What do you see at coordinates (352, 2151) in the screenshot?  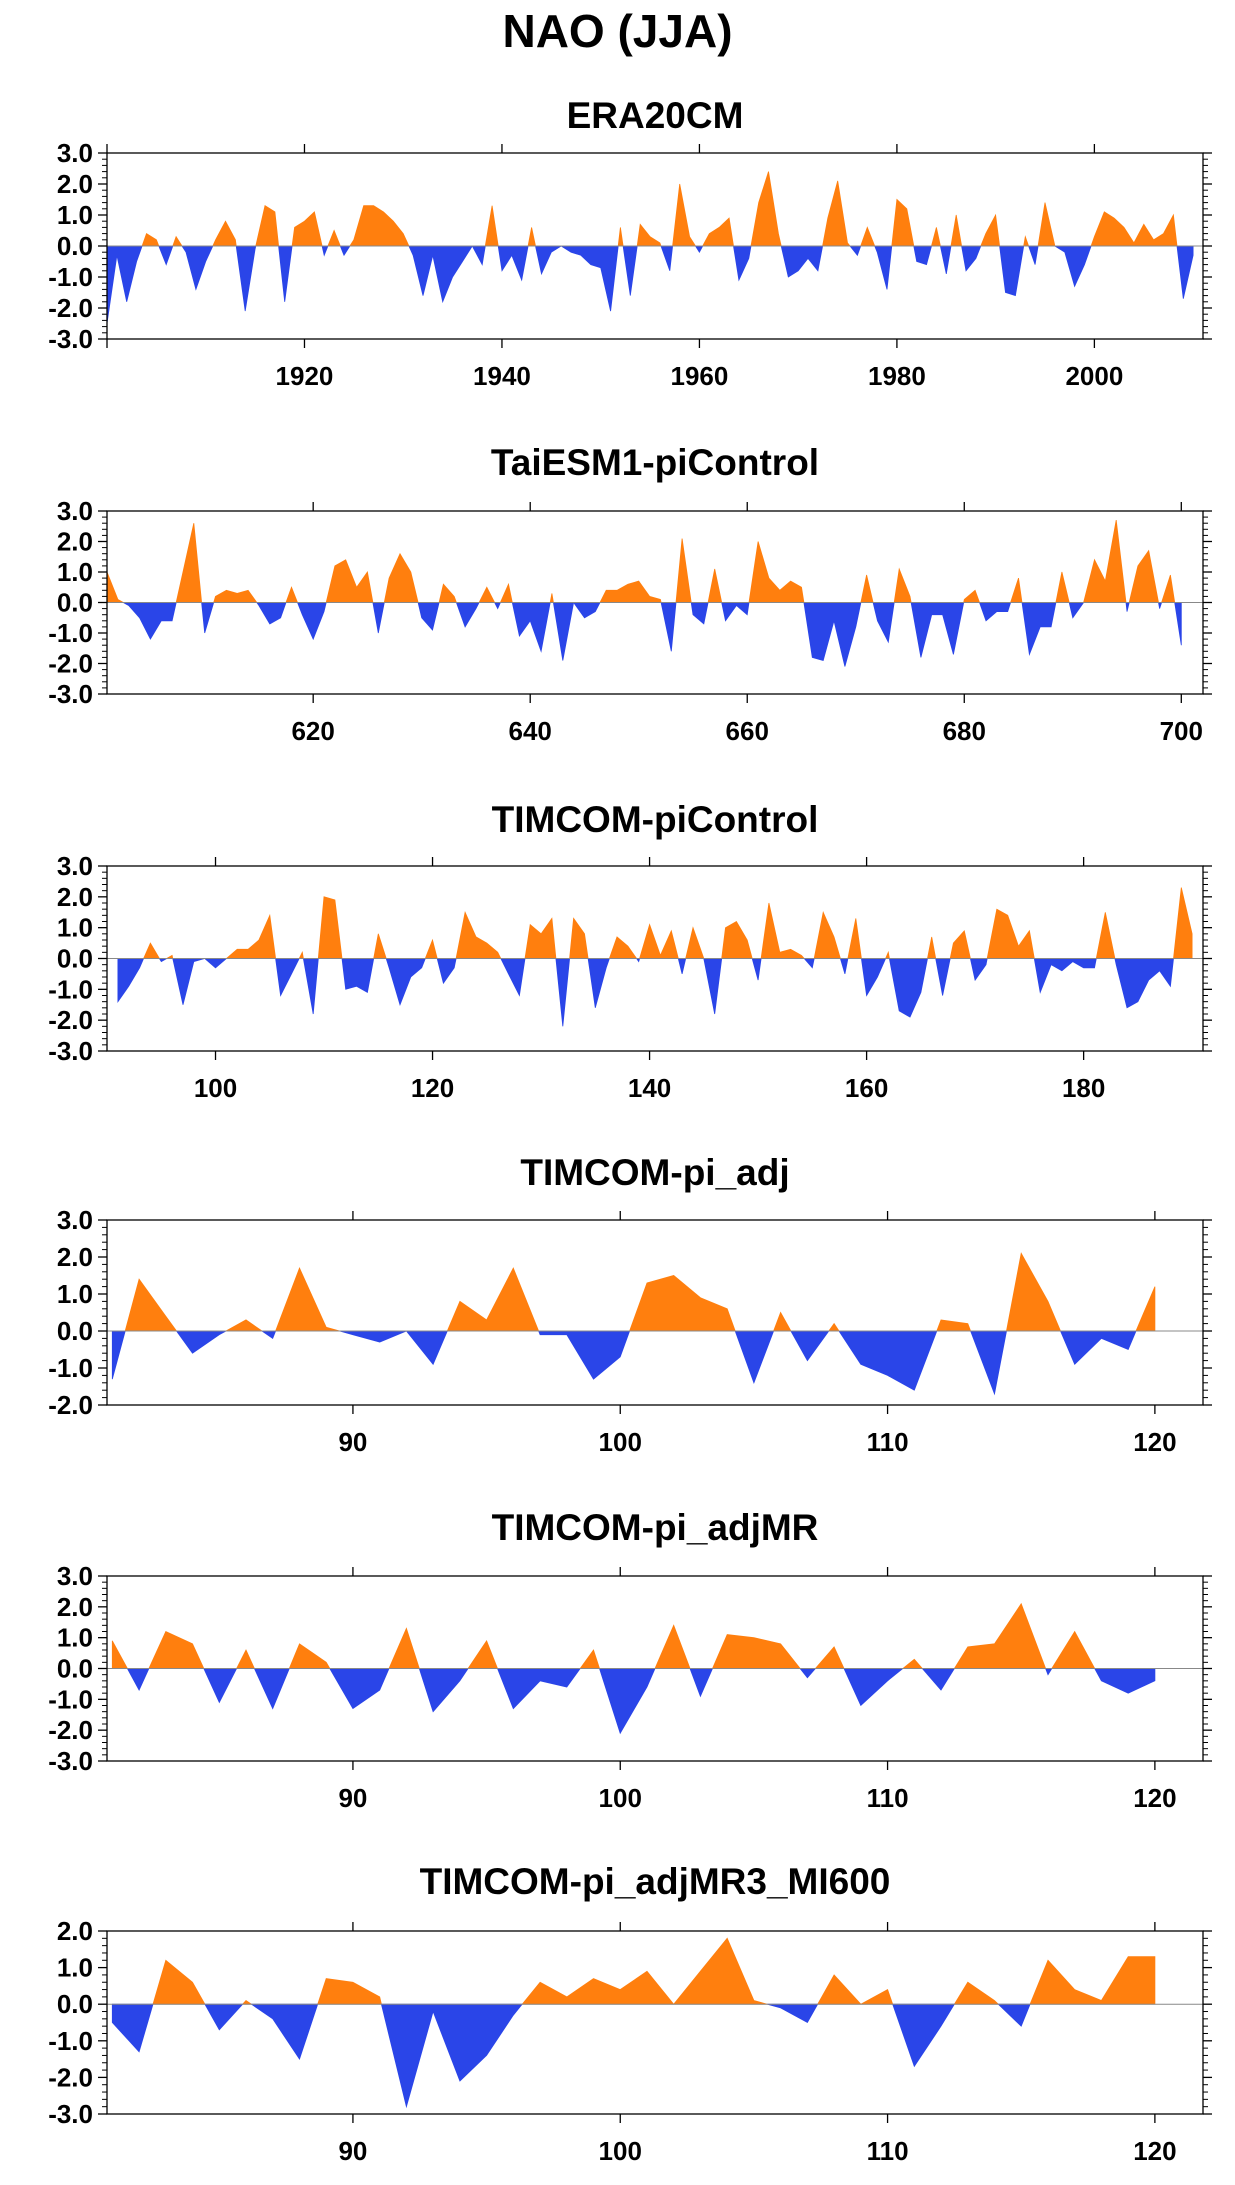 I see `x-tick-label: 90` at bounding box center [352, 2151].